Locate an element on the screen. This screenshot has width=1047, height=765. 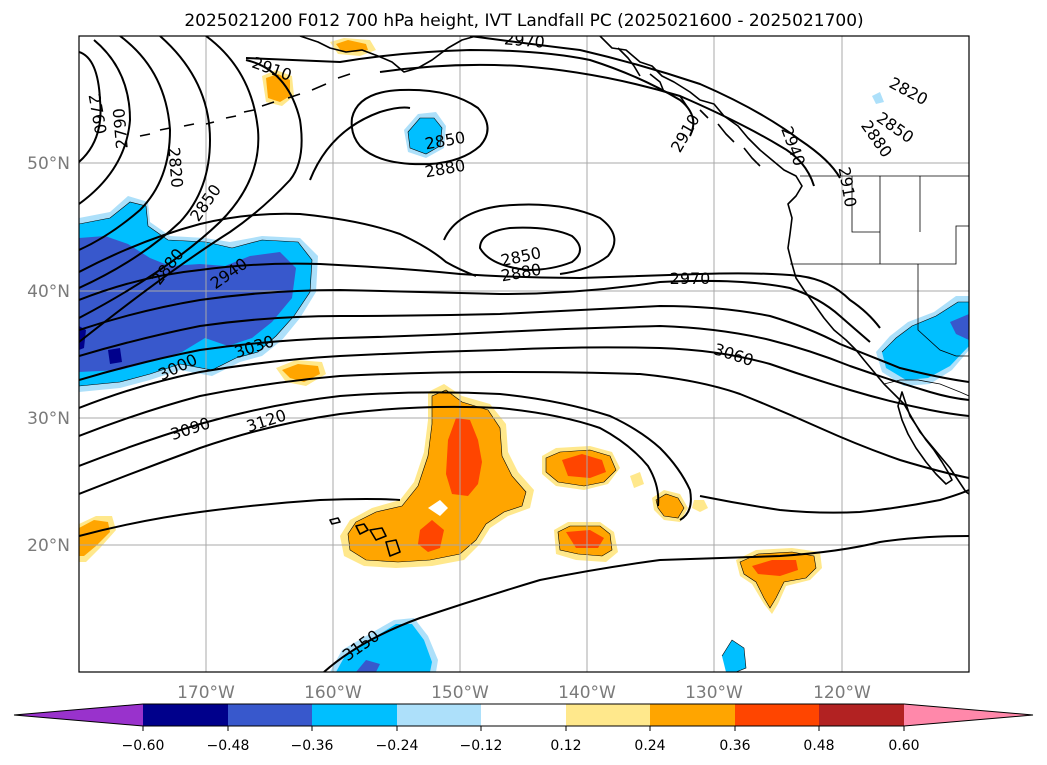
lon-label-130w: 130°W is located at coordinates (714, 693).